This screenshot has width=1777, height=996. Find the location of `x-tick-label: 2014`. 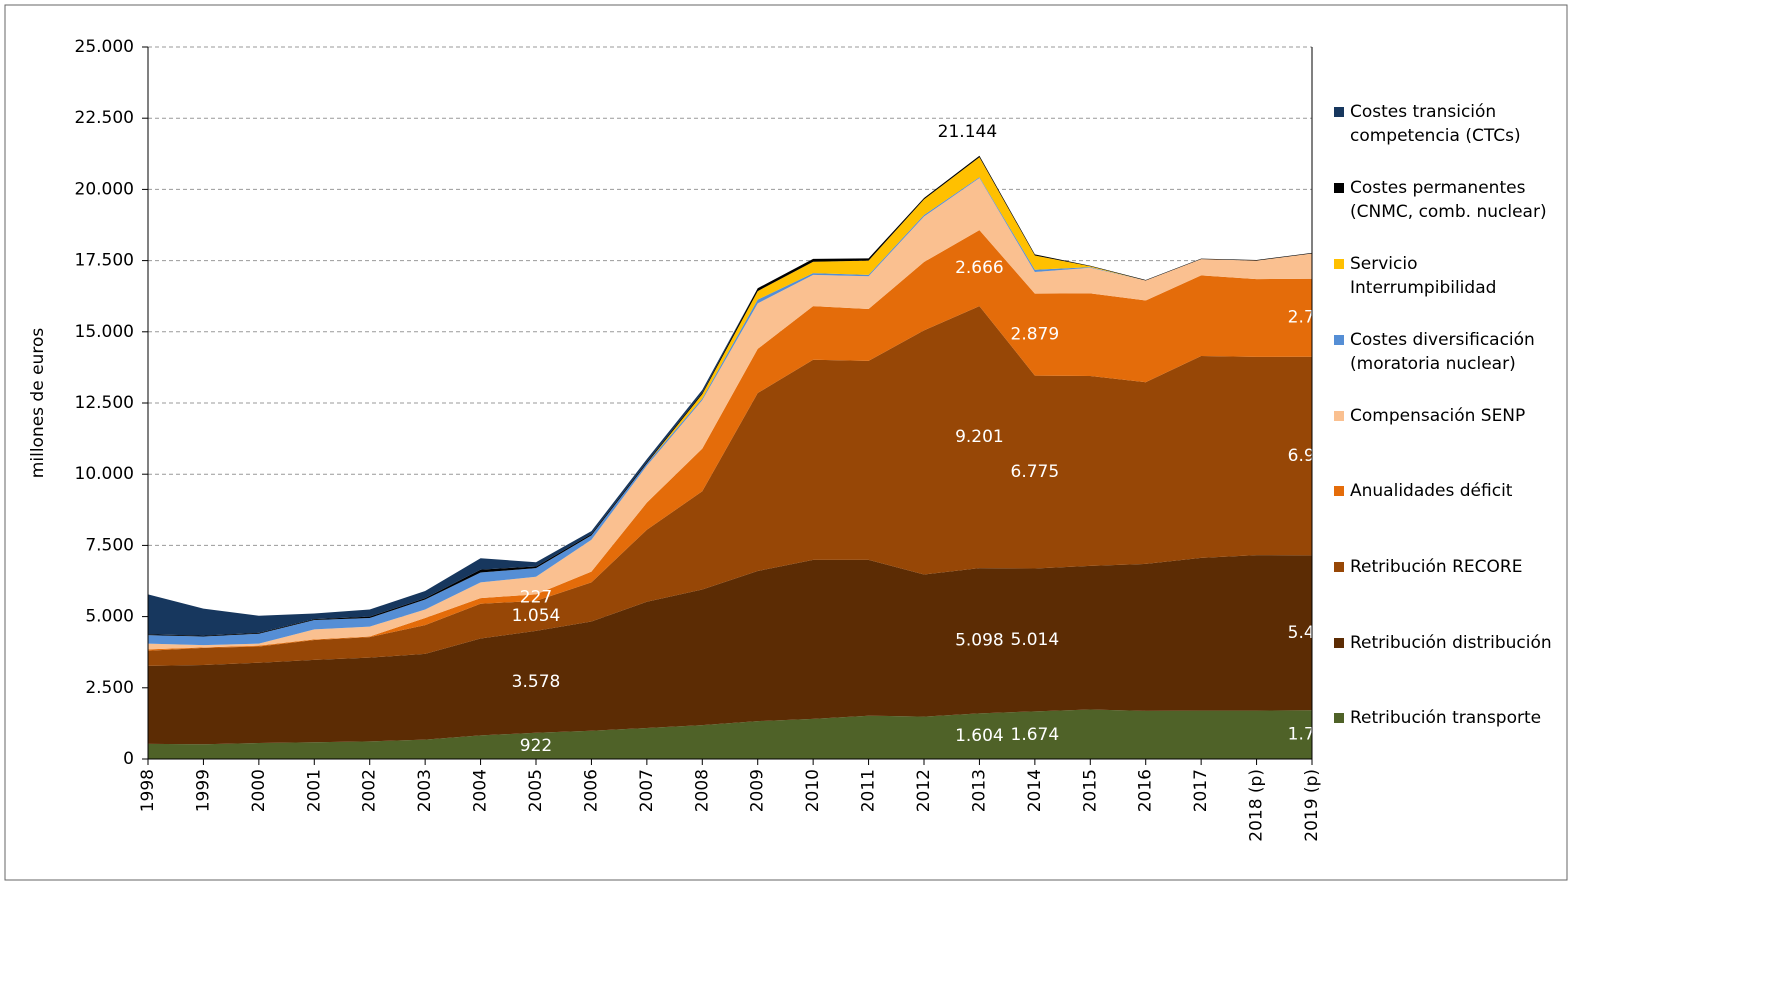

x-tick-label: 2014 is located at coordinates (1035, 790).